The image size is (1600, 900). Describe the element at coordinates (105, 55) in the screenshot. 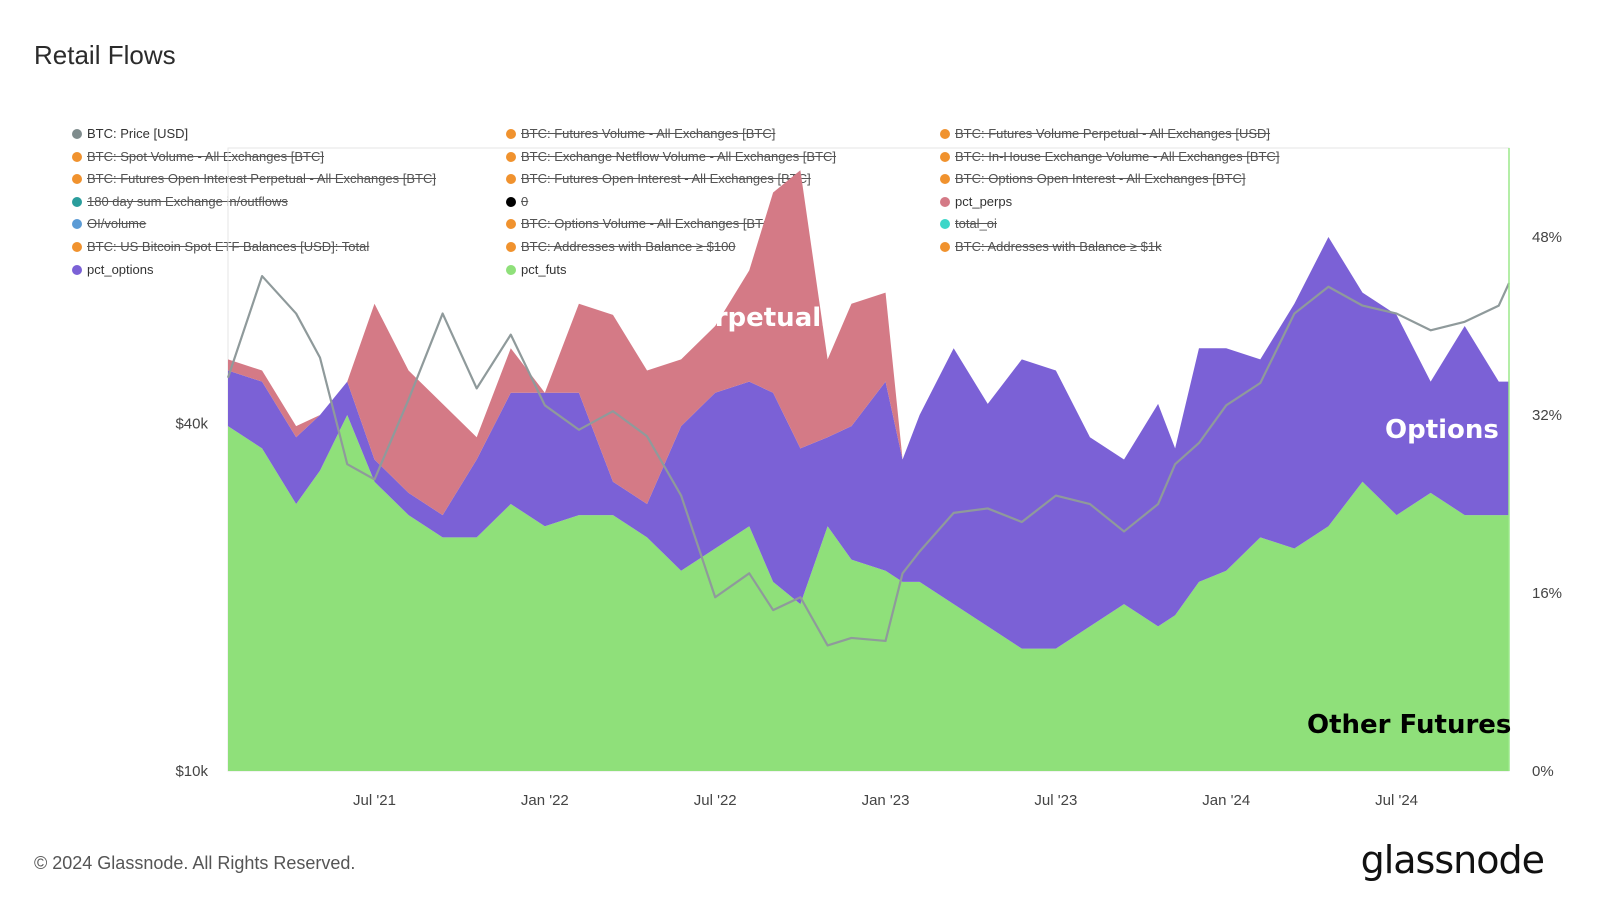

I see `chart-title: Retail Flows` at that location.